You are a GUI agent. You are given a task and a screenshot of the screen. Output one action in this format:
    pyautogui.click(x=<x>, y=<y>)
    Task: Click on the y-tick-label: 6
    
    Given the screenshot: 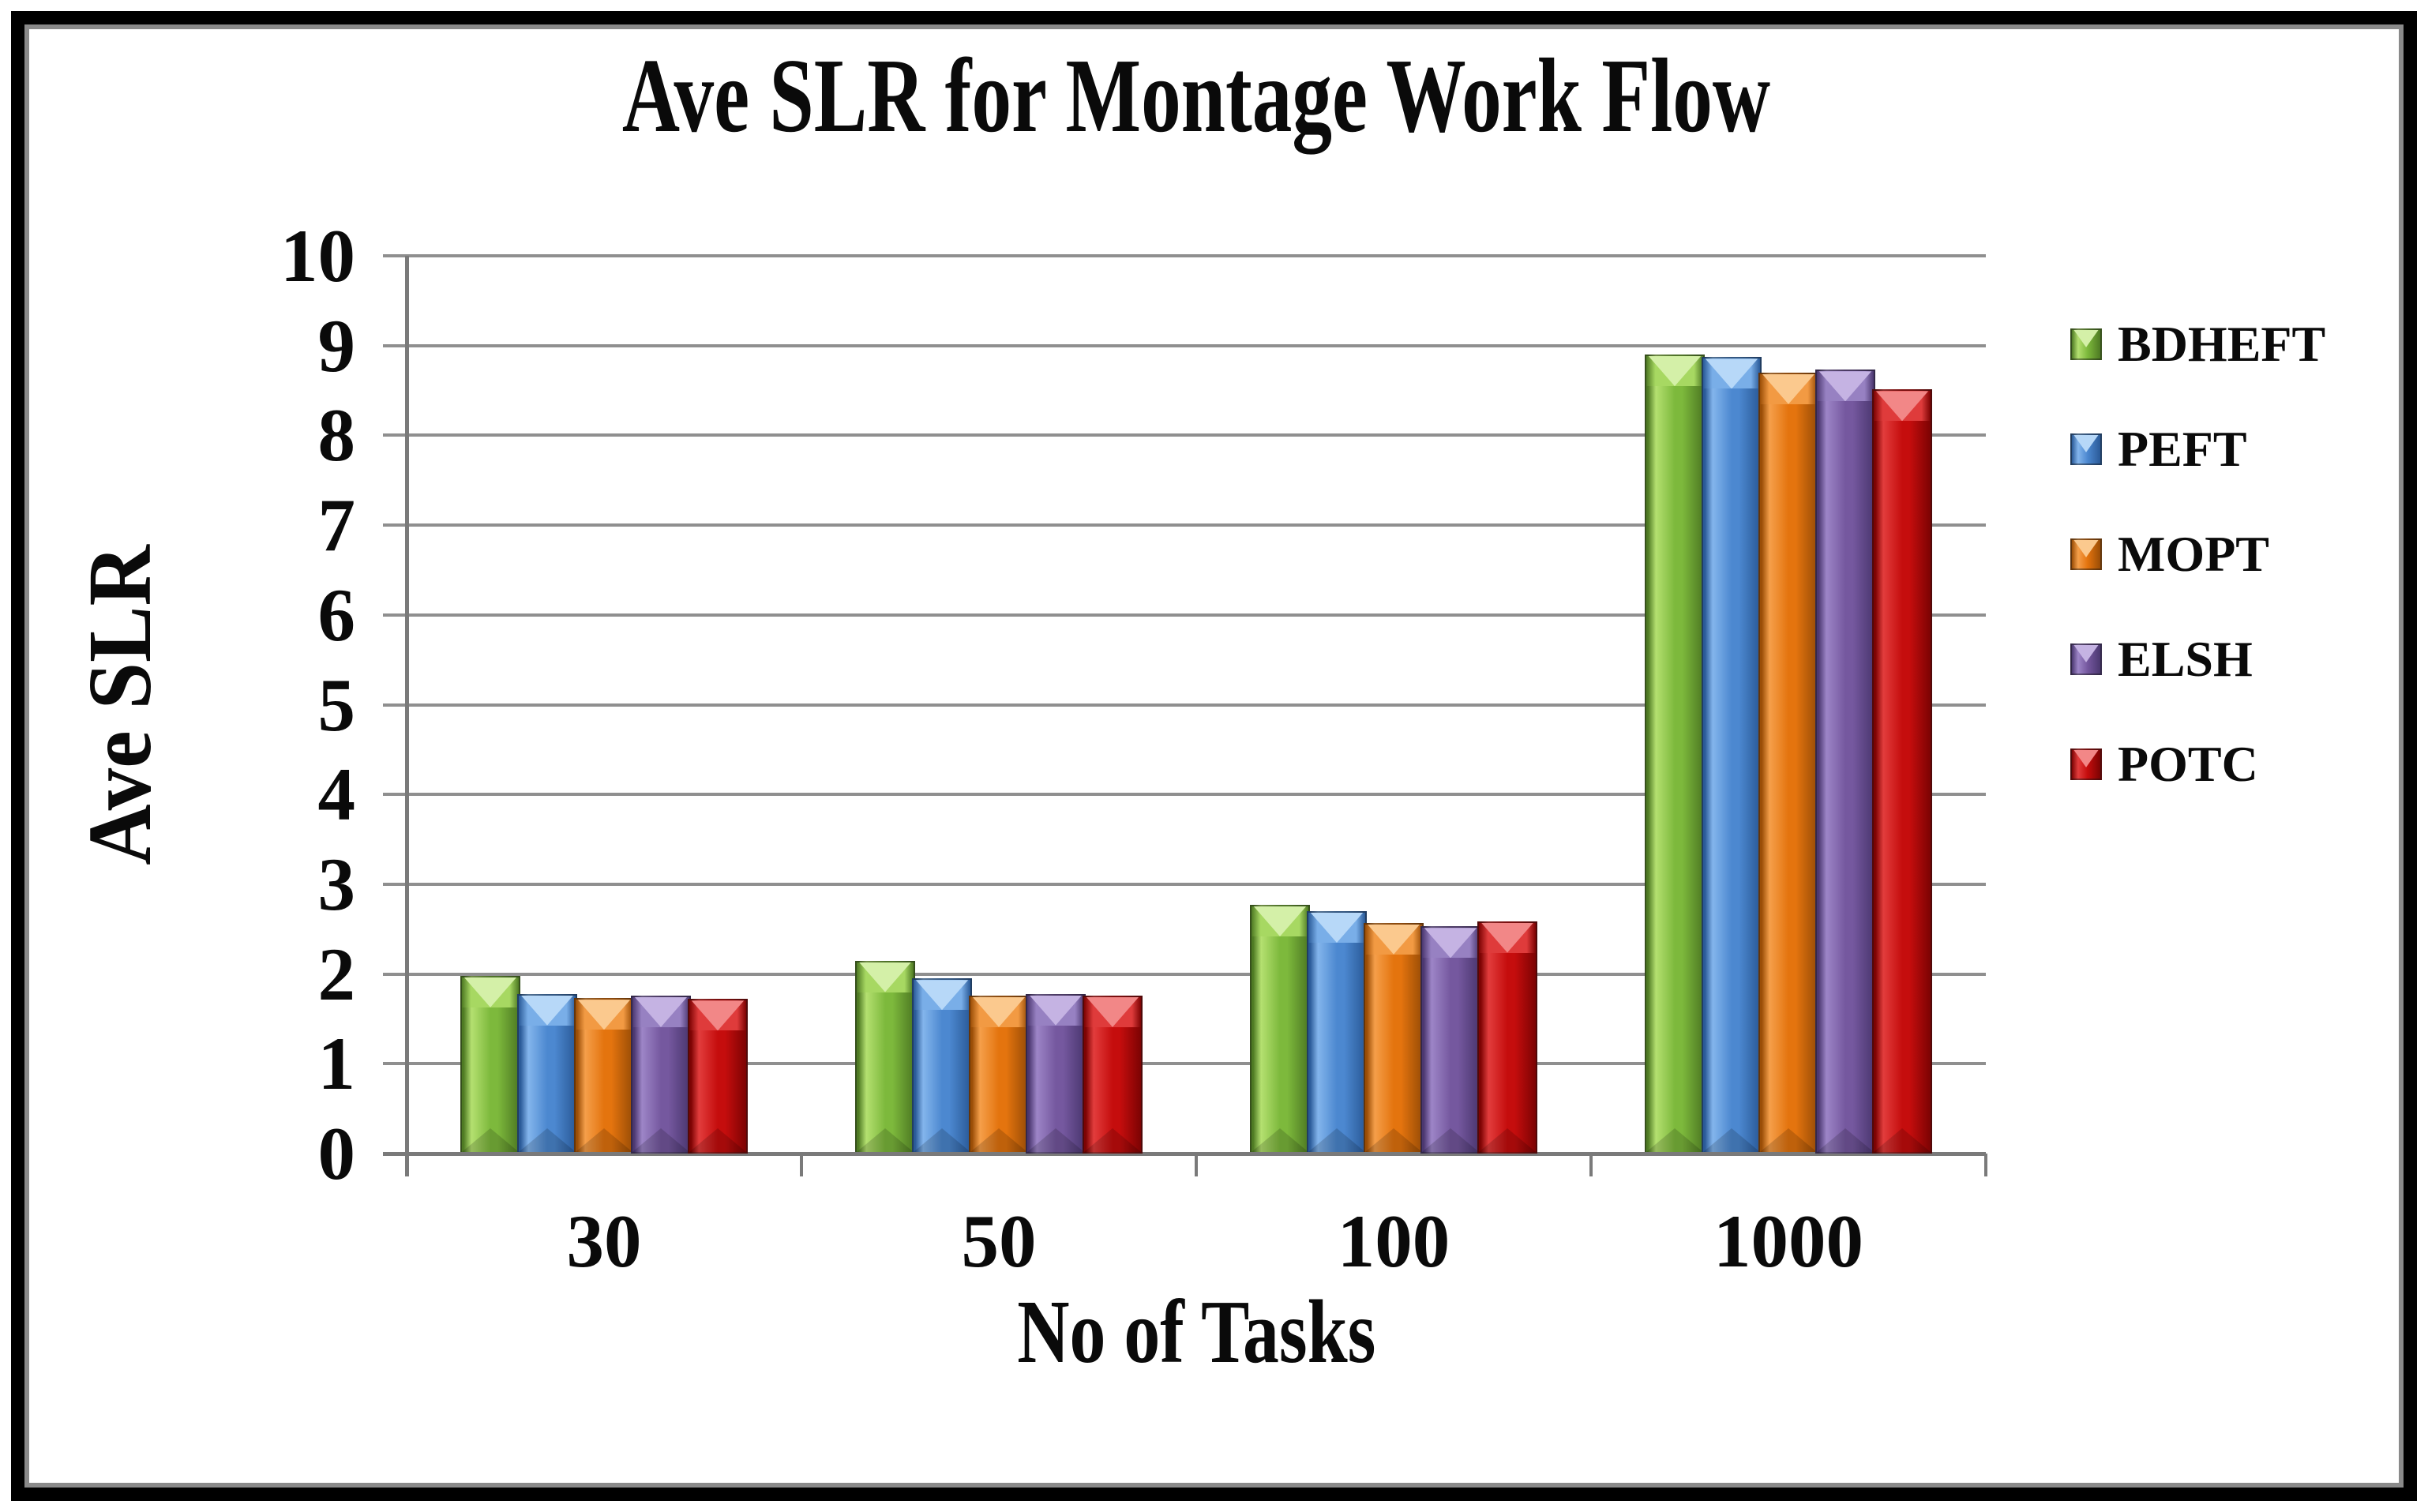 What is the action you would take?
    pyautogui.click(x=336, y=614)
    